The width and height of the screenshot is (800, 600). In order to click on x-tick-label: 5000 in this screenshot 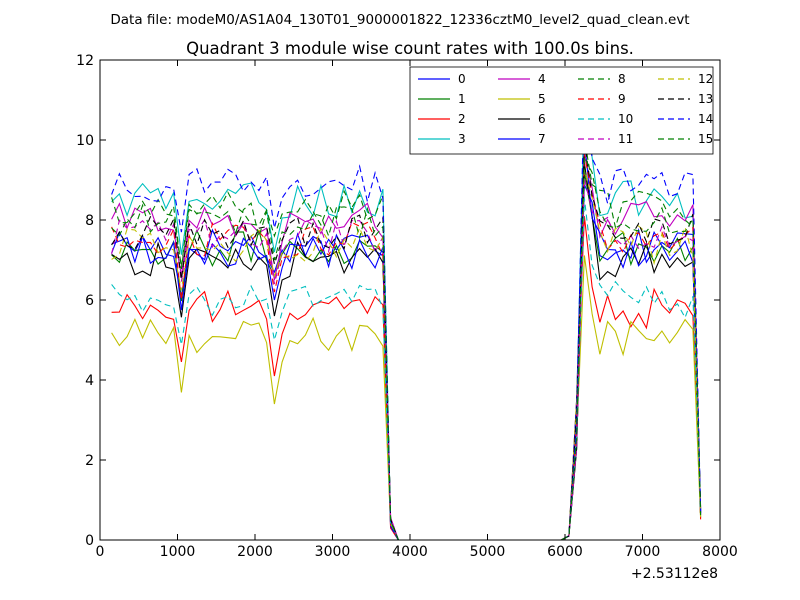, I will do `click(488, 552)`.